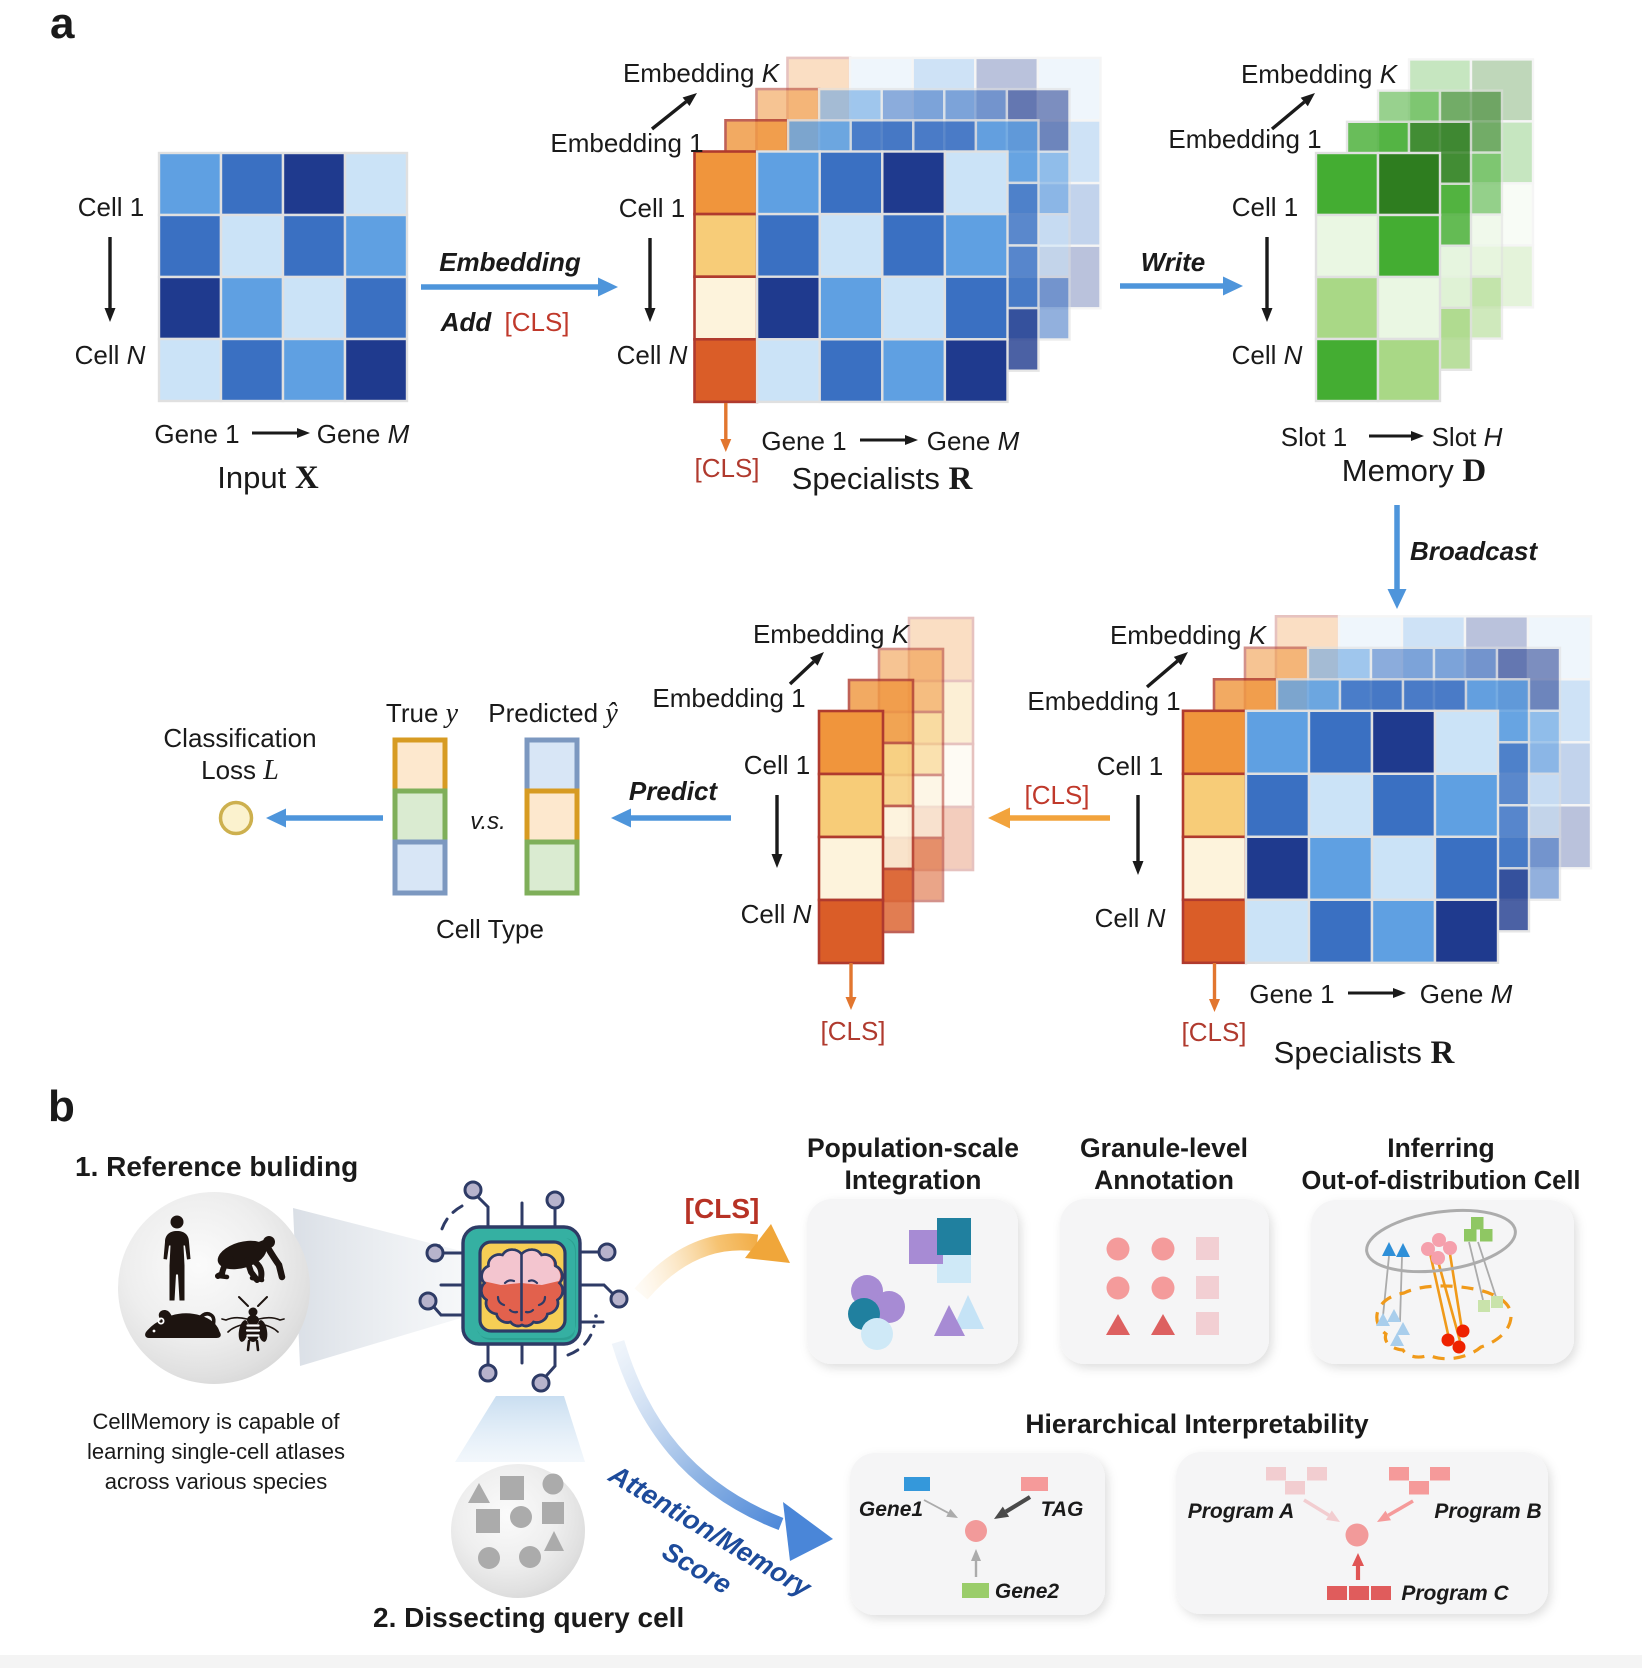 The image size is (1642, 1668). What do you see at coordinates (1196, 1424) in the screenshot?
I see `svg-text: Hierarchical Interpretability` at bounding box center [1196, 1424].